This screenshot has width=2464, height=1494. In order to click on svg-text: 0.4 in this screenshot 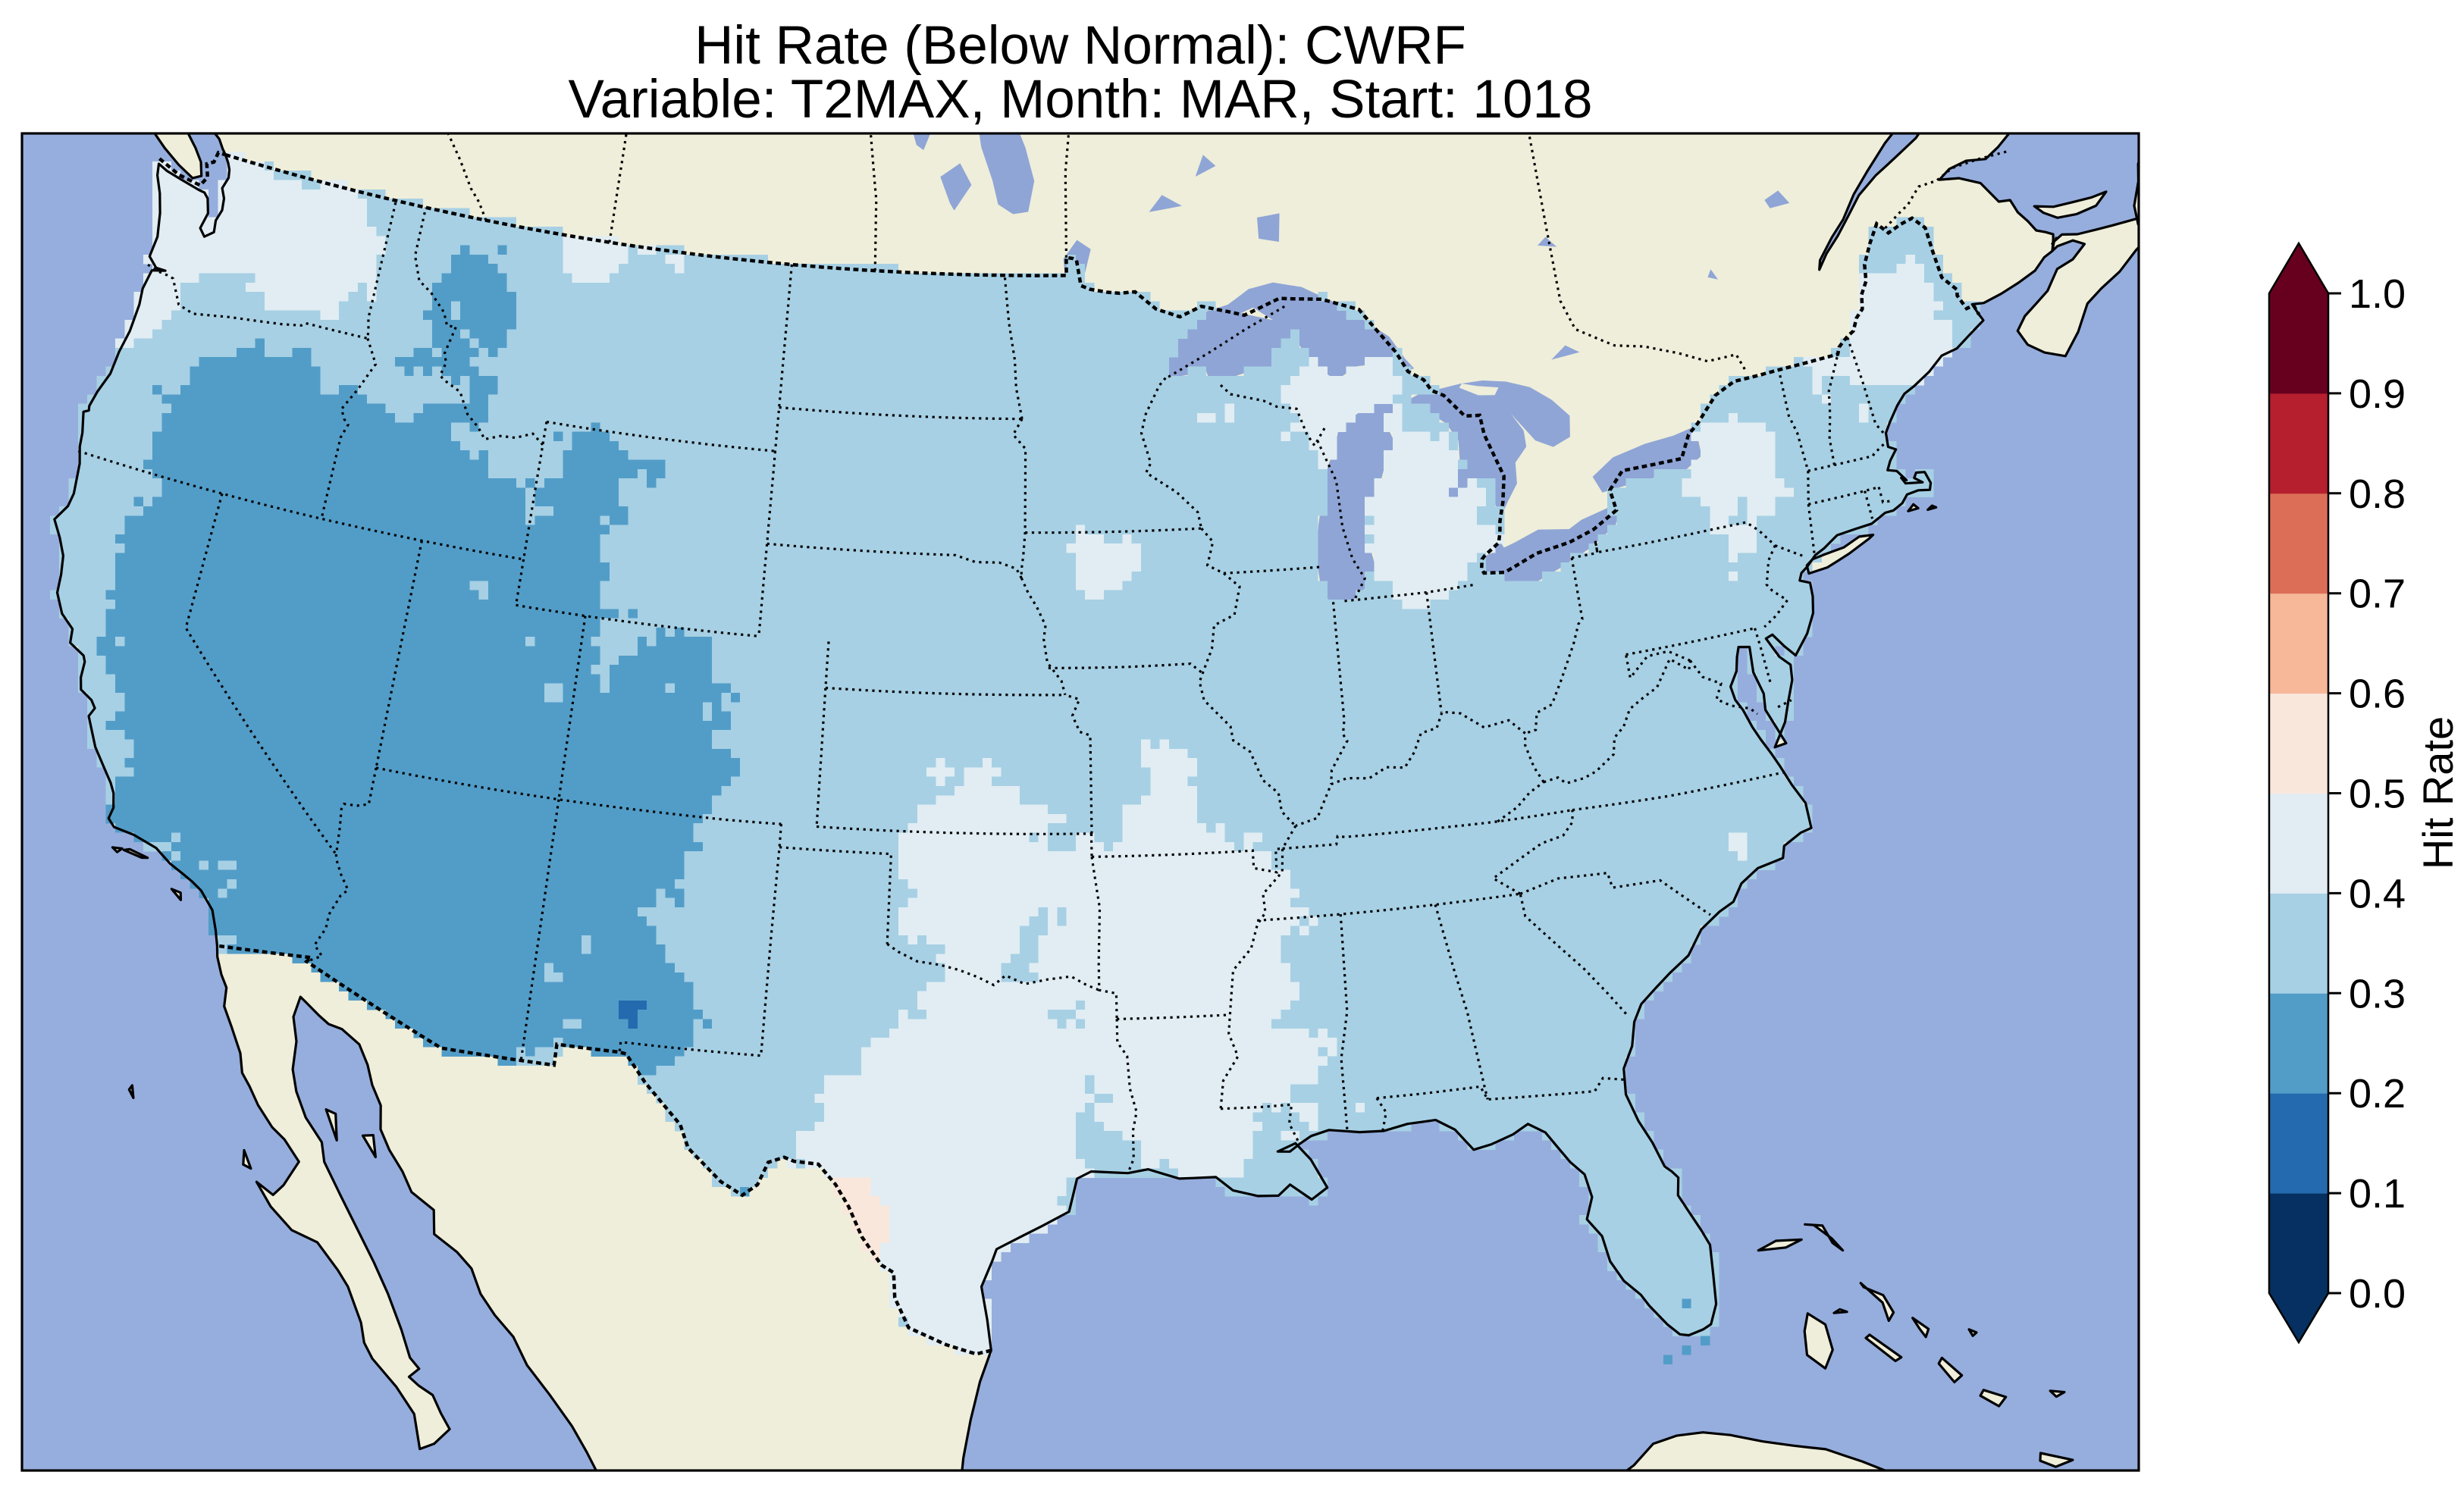, I will do `click(2377, 893)`.